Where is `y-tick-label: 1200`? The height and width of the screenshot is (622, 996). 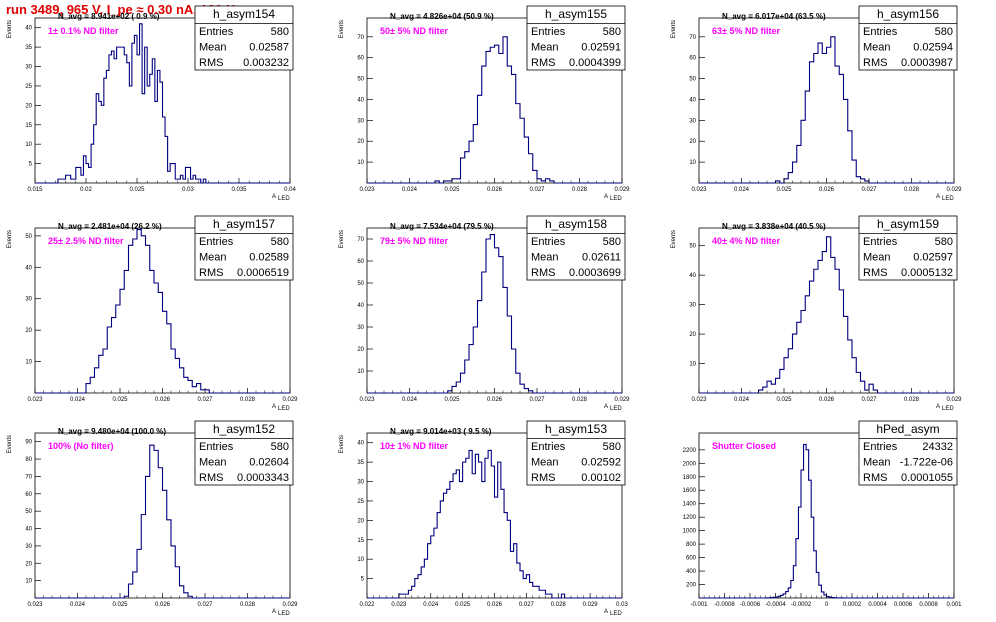
y-tick-label: 1200 is located at coordinates (690, 518).